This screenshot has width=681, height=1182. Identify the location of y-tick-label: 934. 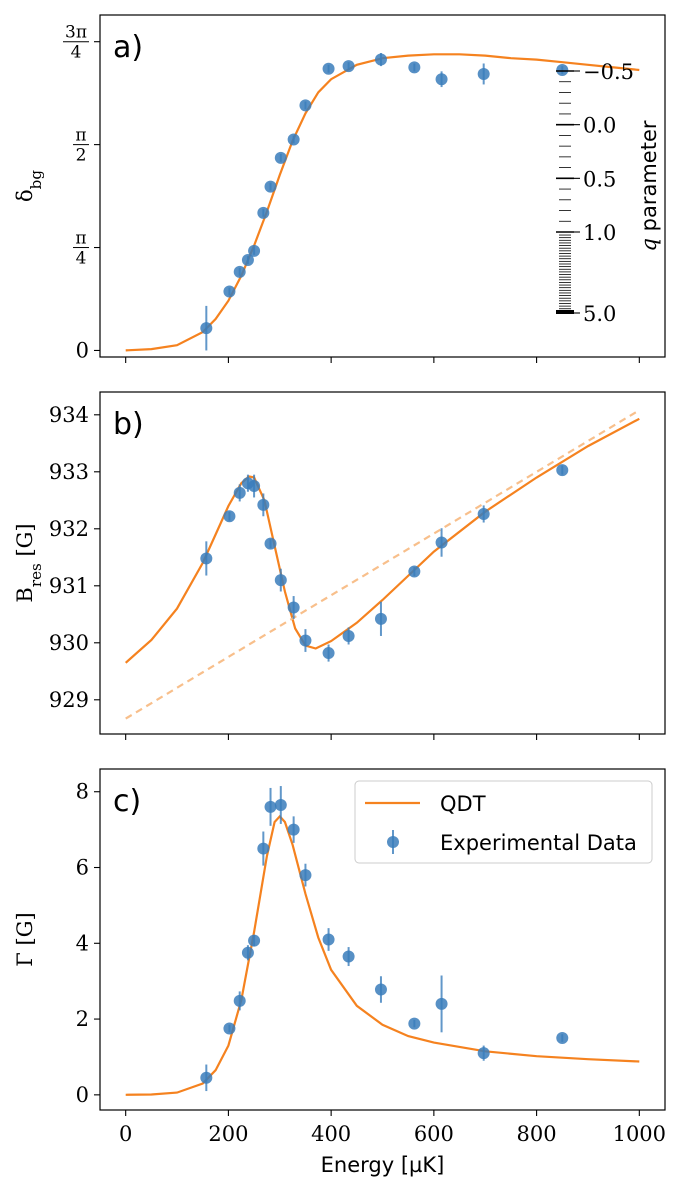
(69, 415).